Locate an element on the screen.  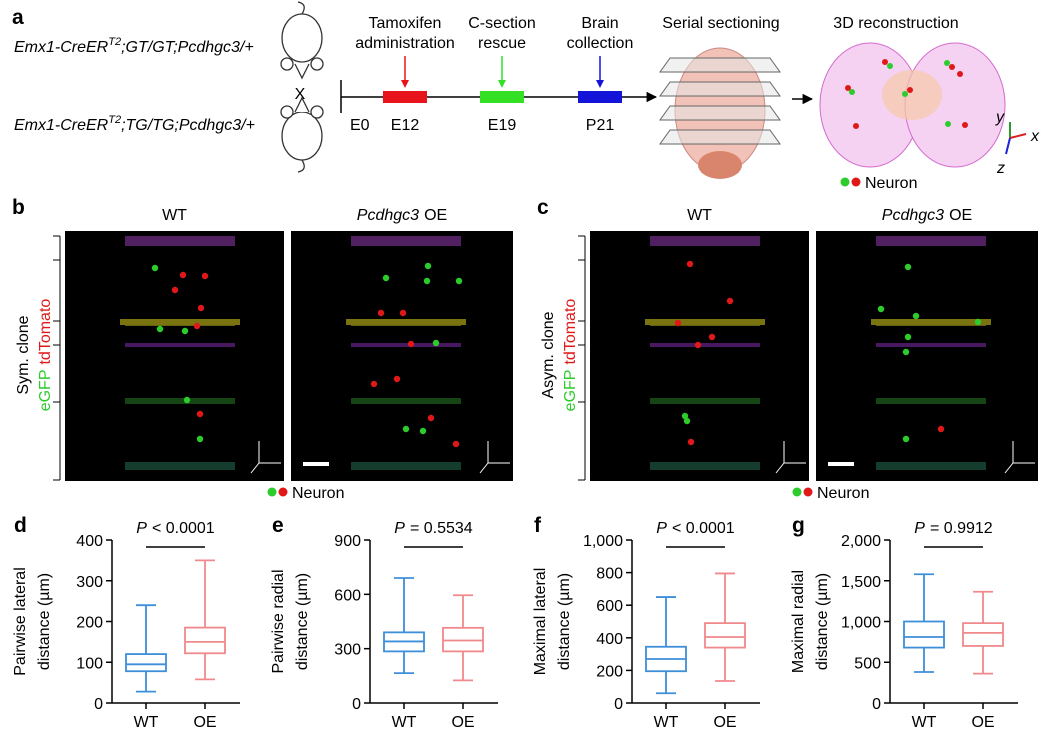
gene: Pcdhgc3 is located at coordinates (388, 215).